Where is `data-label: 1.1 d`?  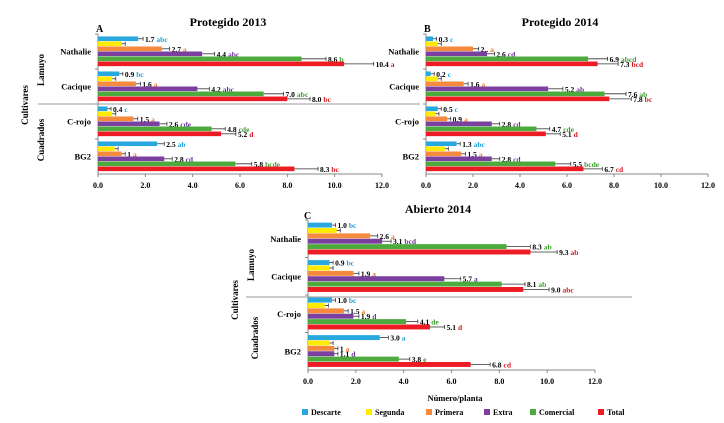
data-label: 1.1 d is located at coordinates (348, 354).